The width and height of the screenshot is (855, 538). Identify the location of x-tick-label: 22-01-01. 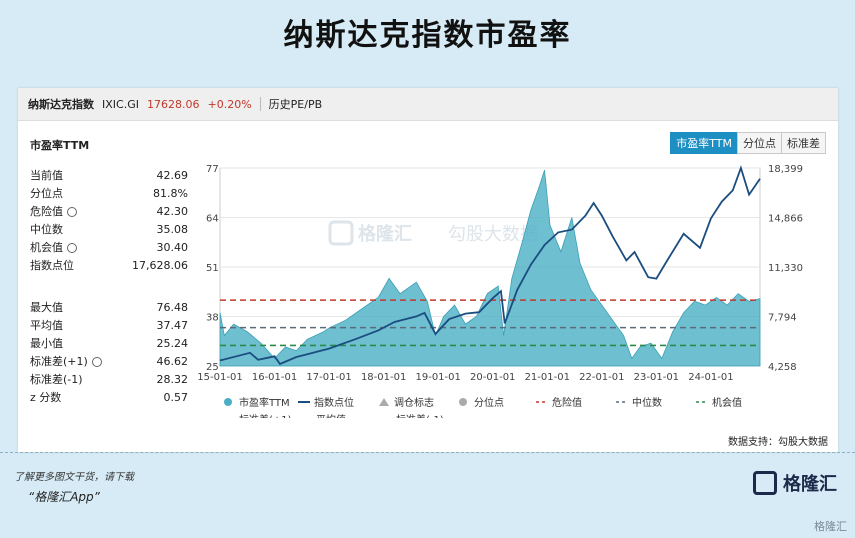
(601, 377).